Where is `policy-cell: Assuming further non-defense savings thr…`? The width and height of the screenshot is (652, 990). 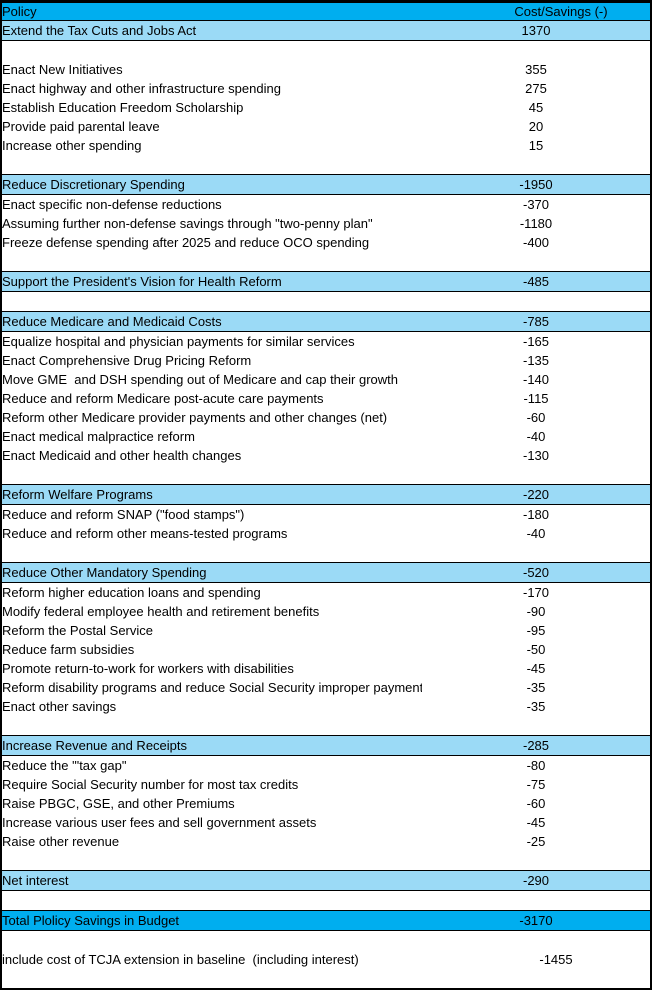
policy-cell: Assuming further non-defense savings thr… is located at coordinates (187, 223).